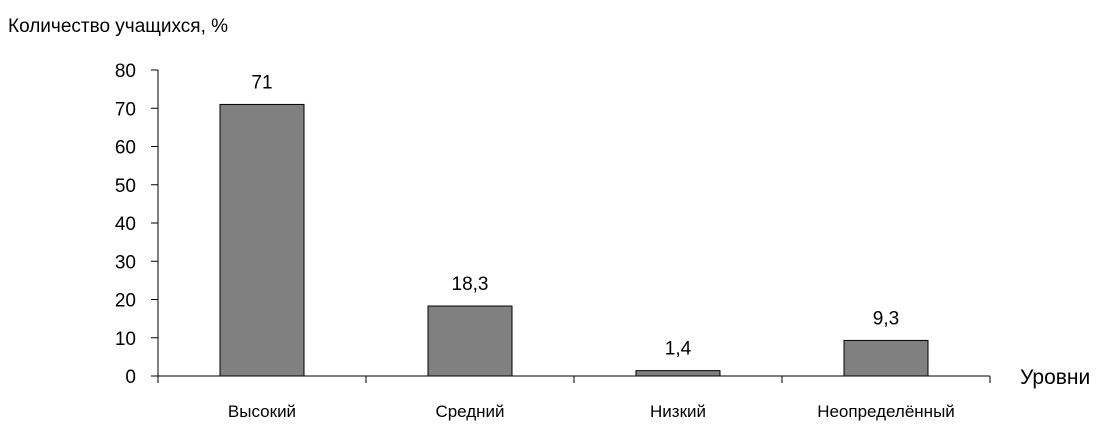 The height and width of the screenshot is (426, 1106). I want to click on y-tick-label: 20, so click(125, 301).